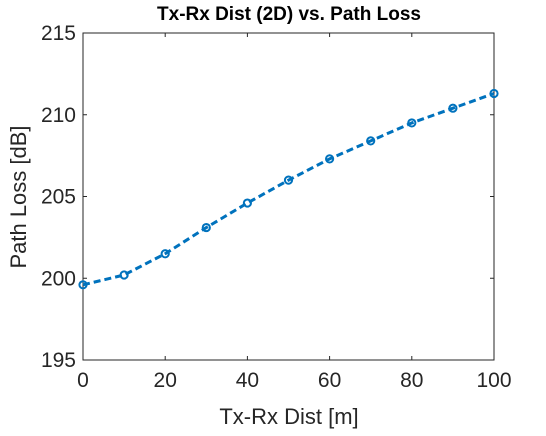 The height and width of the screenshot is (436, 546). Describe the element at coordinates (58, 33) in the screenshot. I see `y-tick-label: 215` at that location.